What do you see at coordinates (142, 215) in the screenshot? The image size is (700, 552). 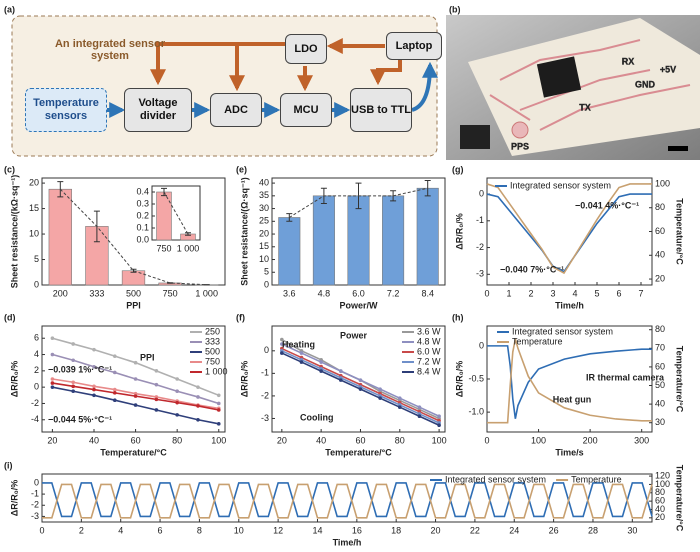 I see `y-tick-label: 0.2` at bounding box center [142, 215].